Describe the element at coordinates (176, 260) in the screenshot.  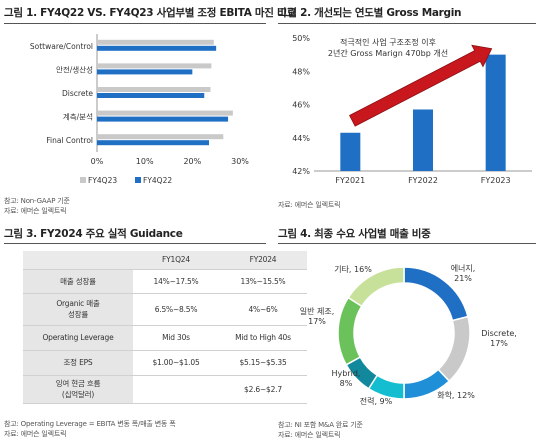
I see `table-header-fy1q24: FY1Q24` at that location.